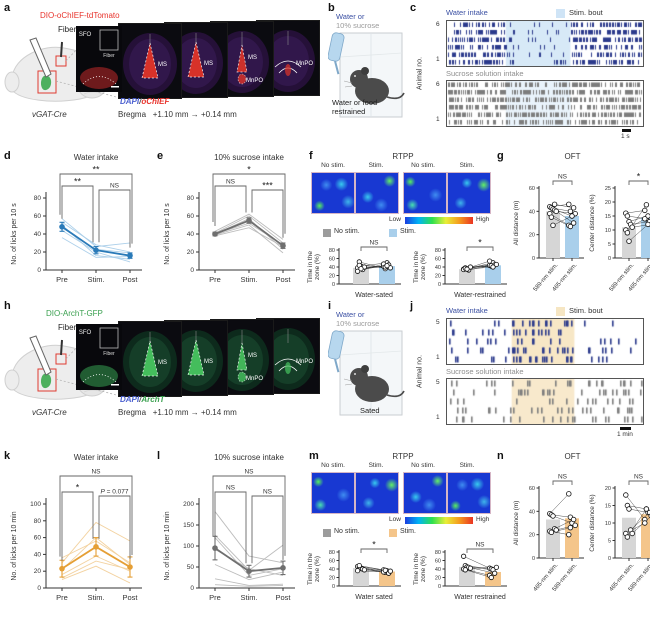 Image resolution: width=650 pixels, height=623 pixels. Describe the element at coordinates (625, 434) in the screenshot. I see `j-scale-label: 1 min` at that location.